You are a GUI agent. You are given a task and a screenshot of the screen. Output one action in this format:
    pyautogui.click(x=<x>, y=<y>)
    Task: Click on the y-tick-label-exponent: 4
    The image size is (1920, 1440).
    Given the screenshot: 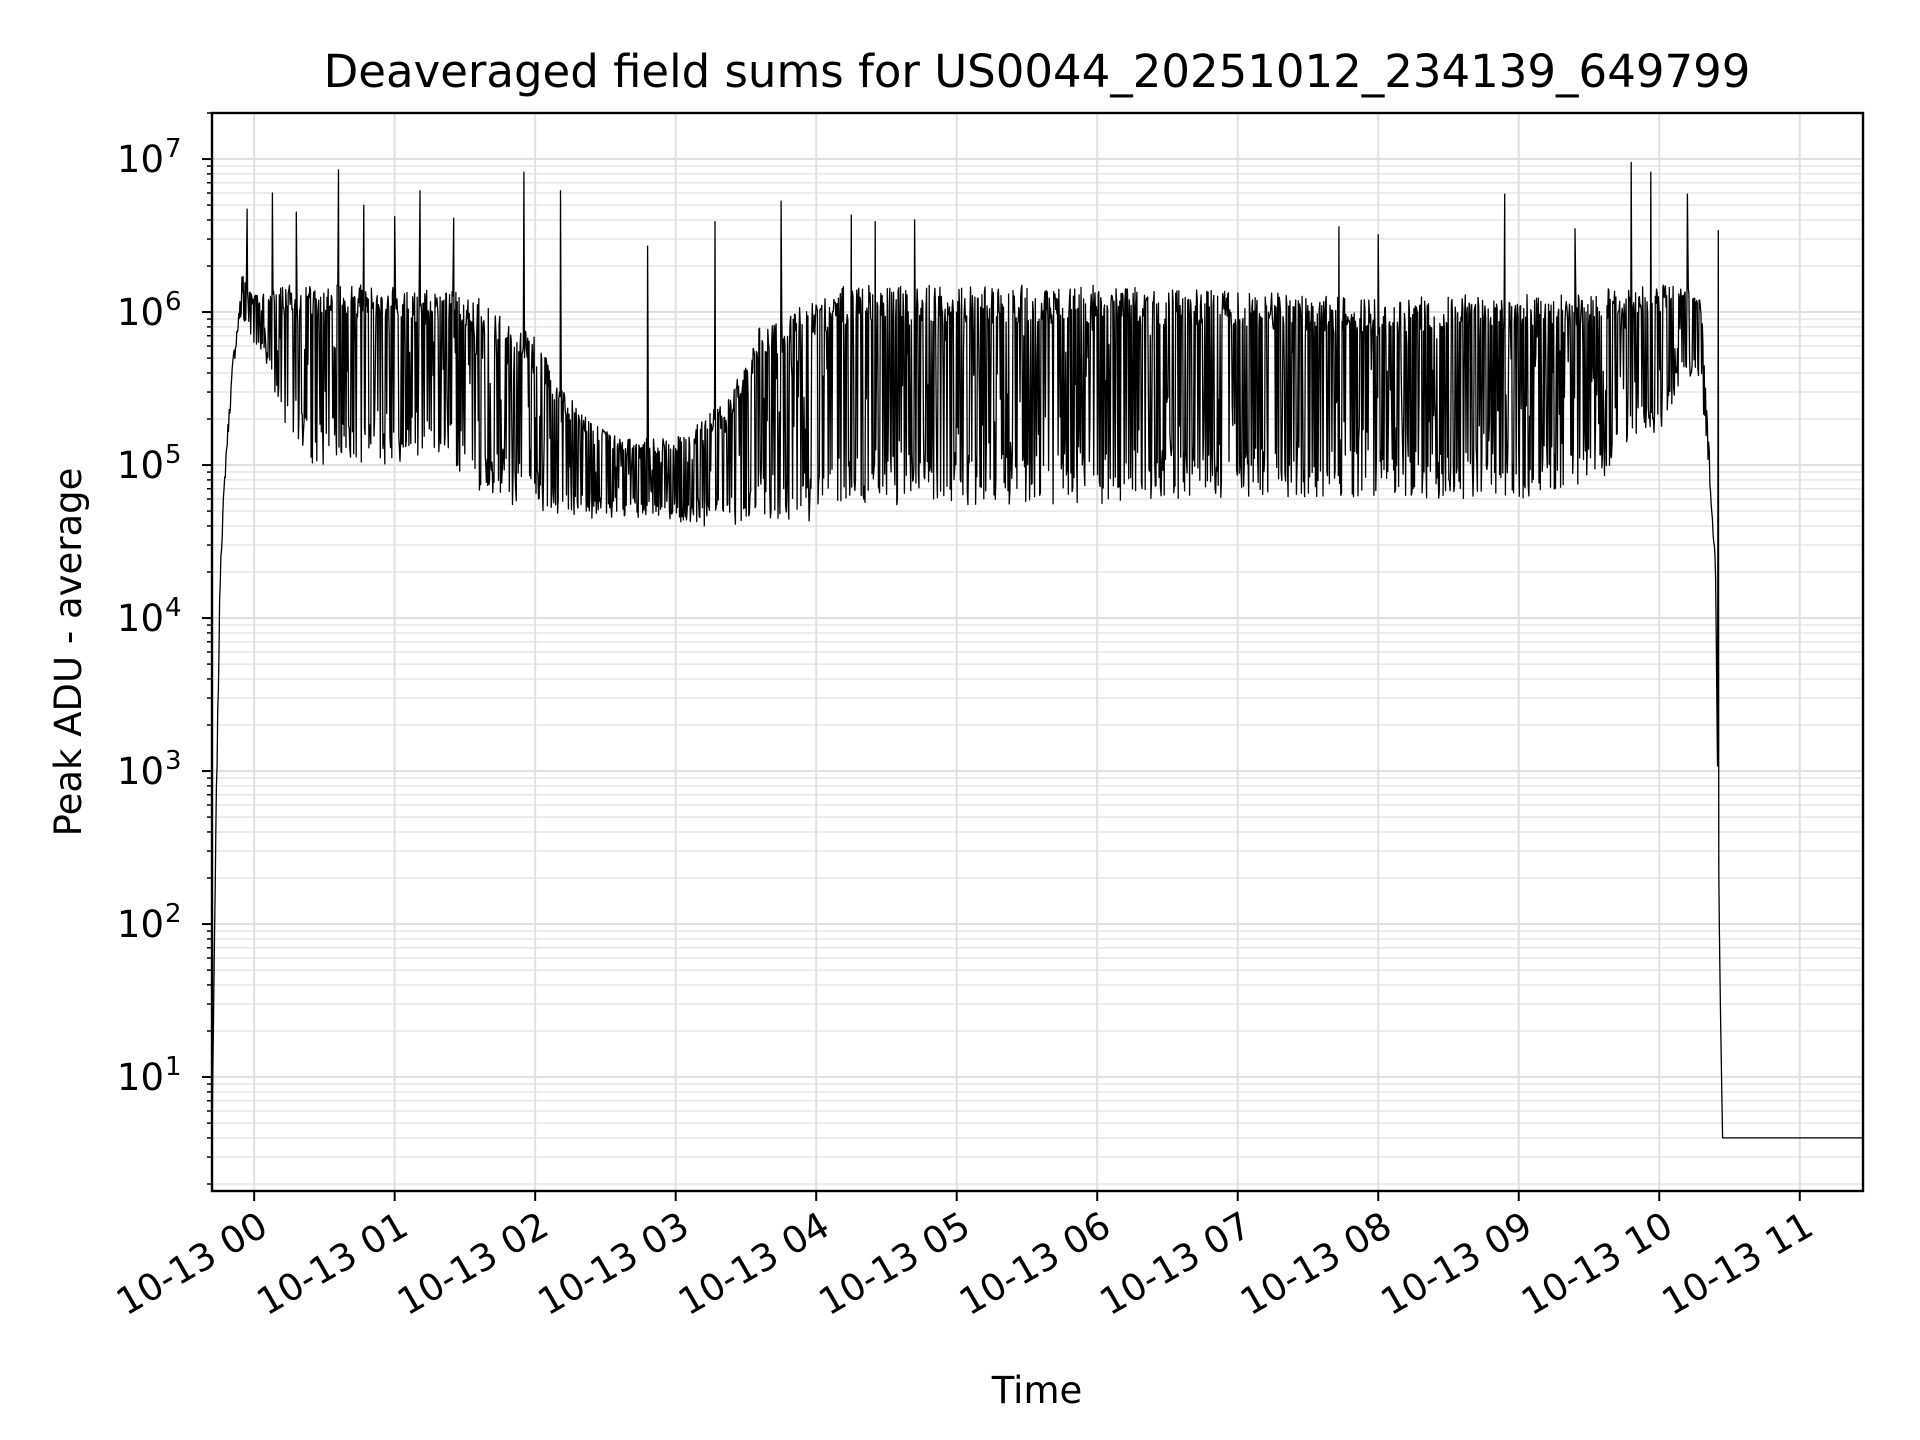 What is the action you would take?
    pyautogui.click(x=173, y=608)
    